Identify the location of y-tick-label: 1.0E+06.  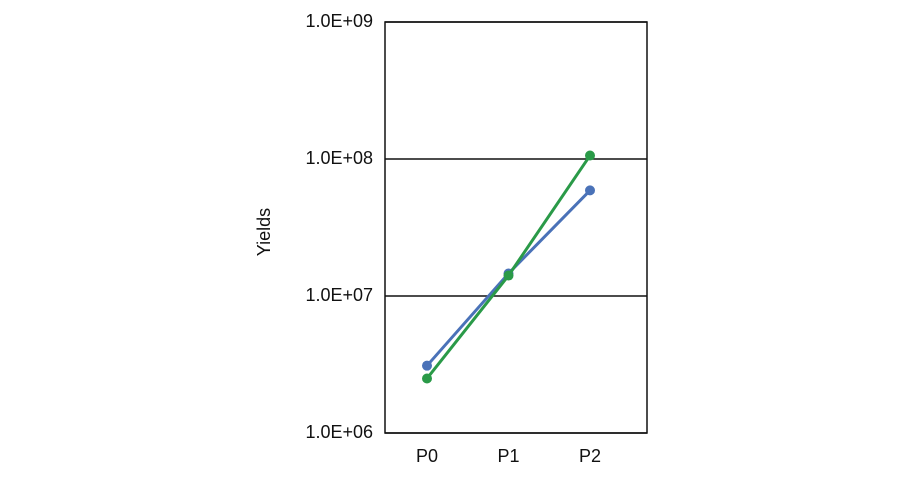
(339, 432).